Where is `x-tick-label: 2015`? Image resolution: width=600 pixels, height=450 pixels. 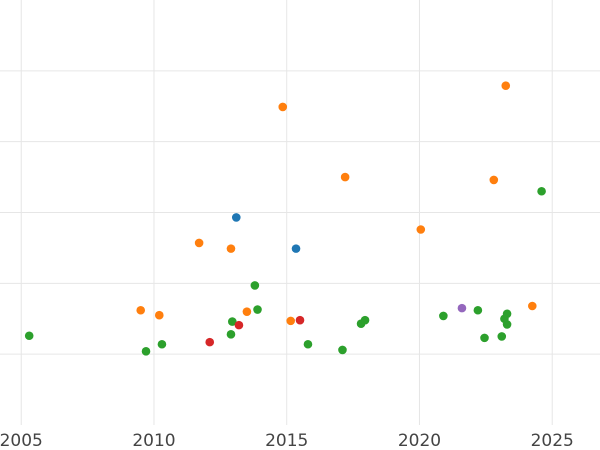 x-tick-label: 2015 is located at coordinates (286, 440).